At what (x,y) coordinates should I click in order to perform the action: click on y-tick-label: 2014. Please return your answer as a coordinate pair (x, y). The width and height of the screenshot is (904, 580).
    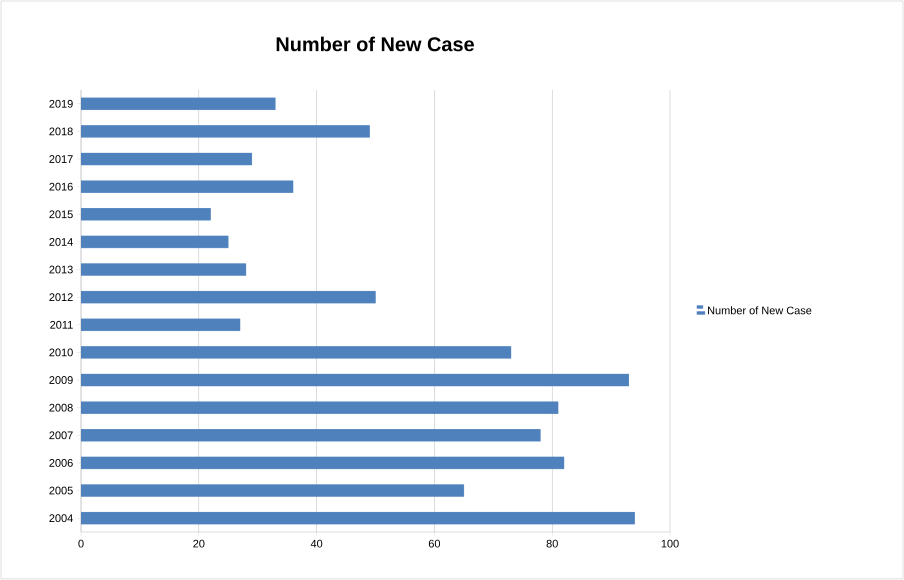
    Looking at the image, I should click on (61, 242).